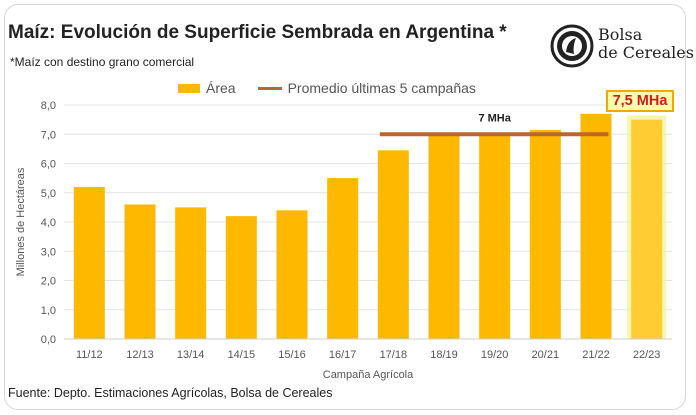  I want to click on x-tick-label: 17/18, so click(394, 355).